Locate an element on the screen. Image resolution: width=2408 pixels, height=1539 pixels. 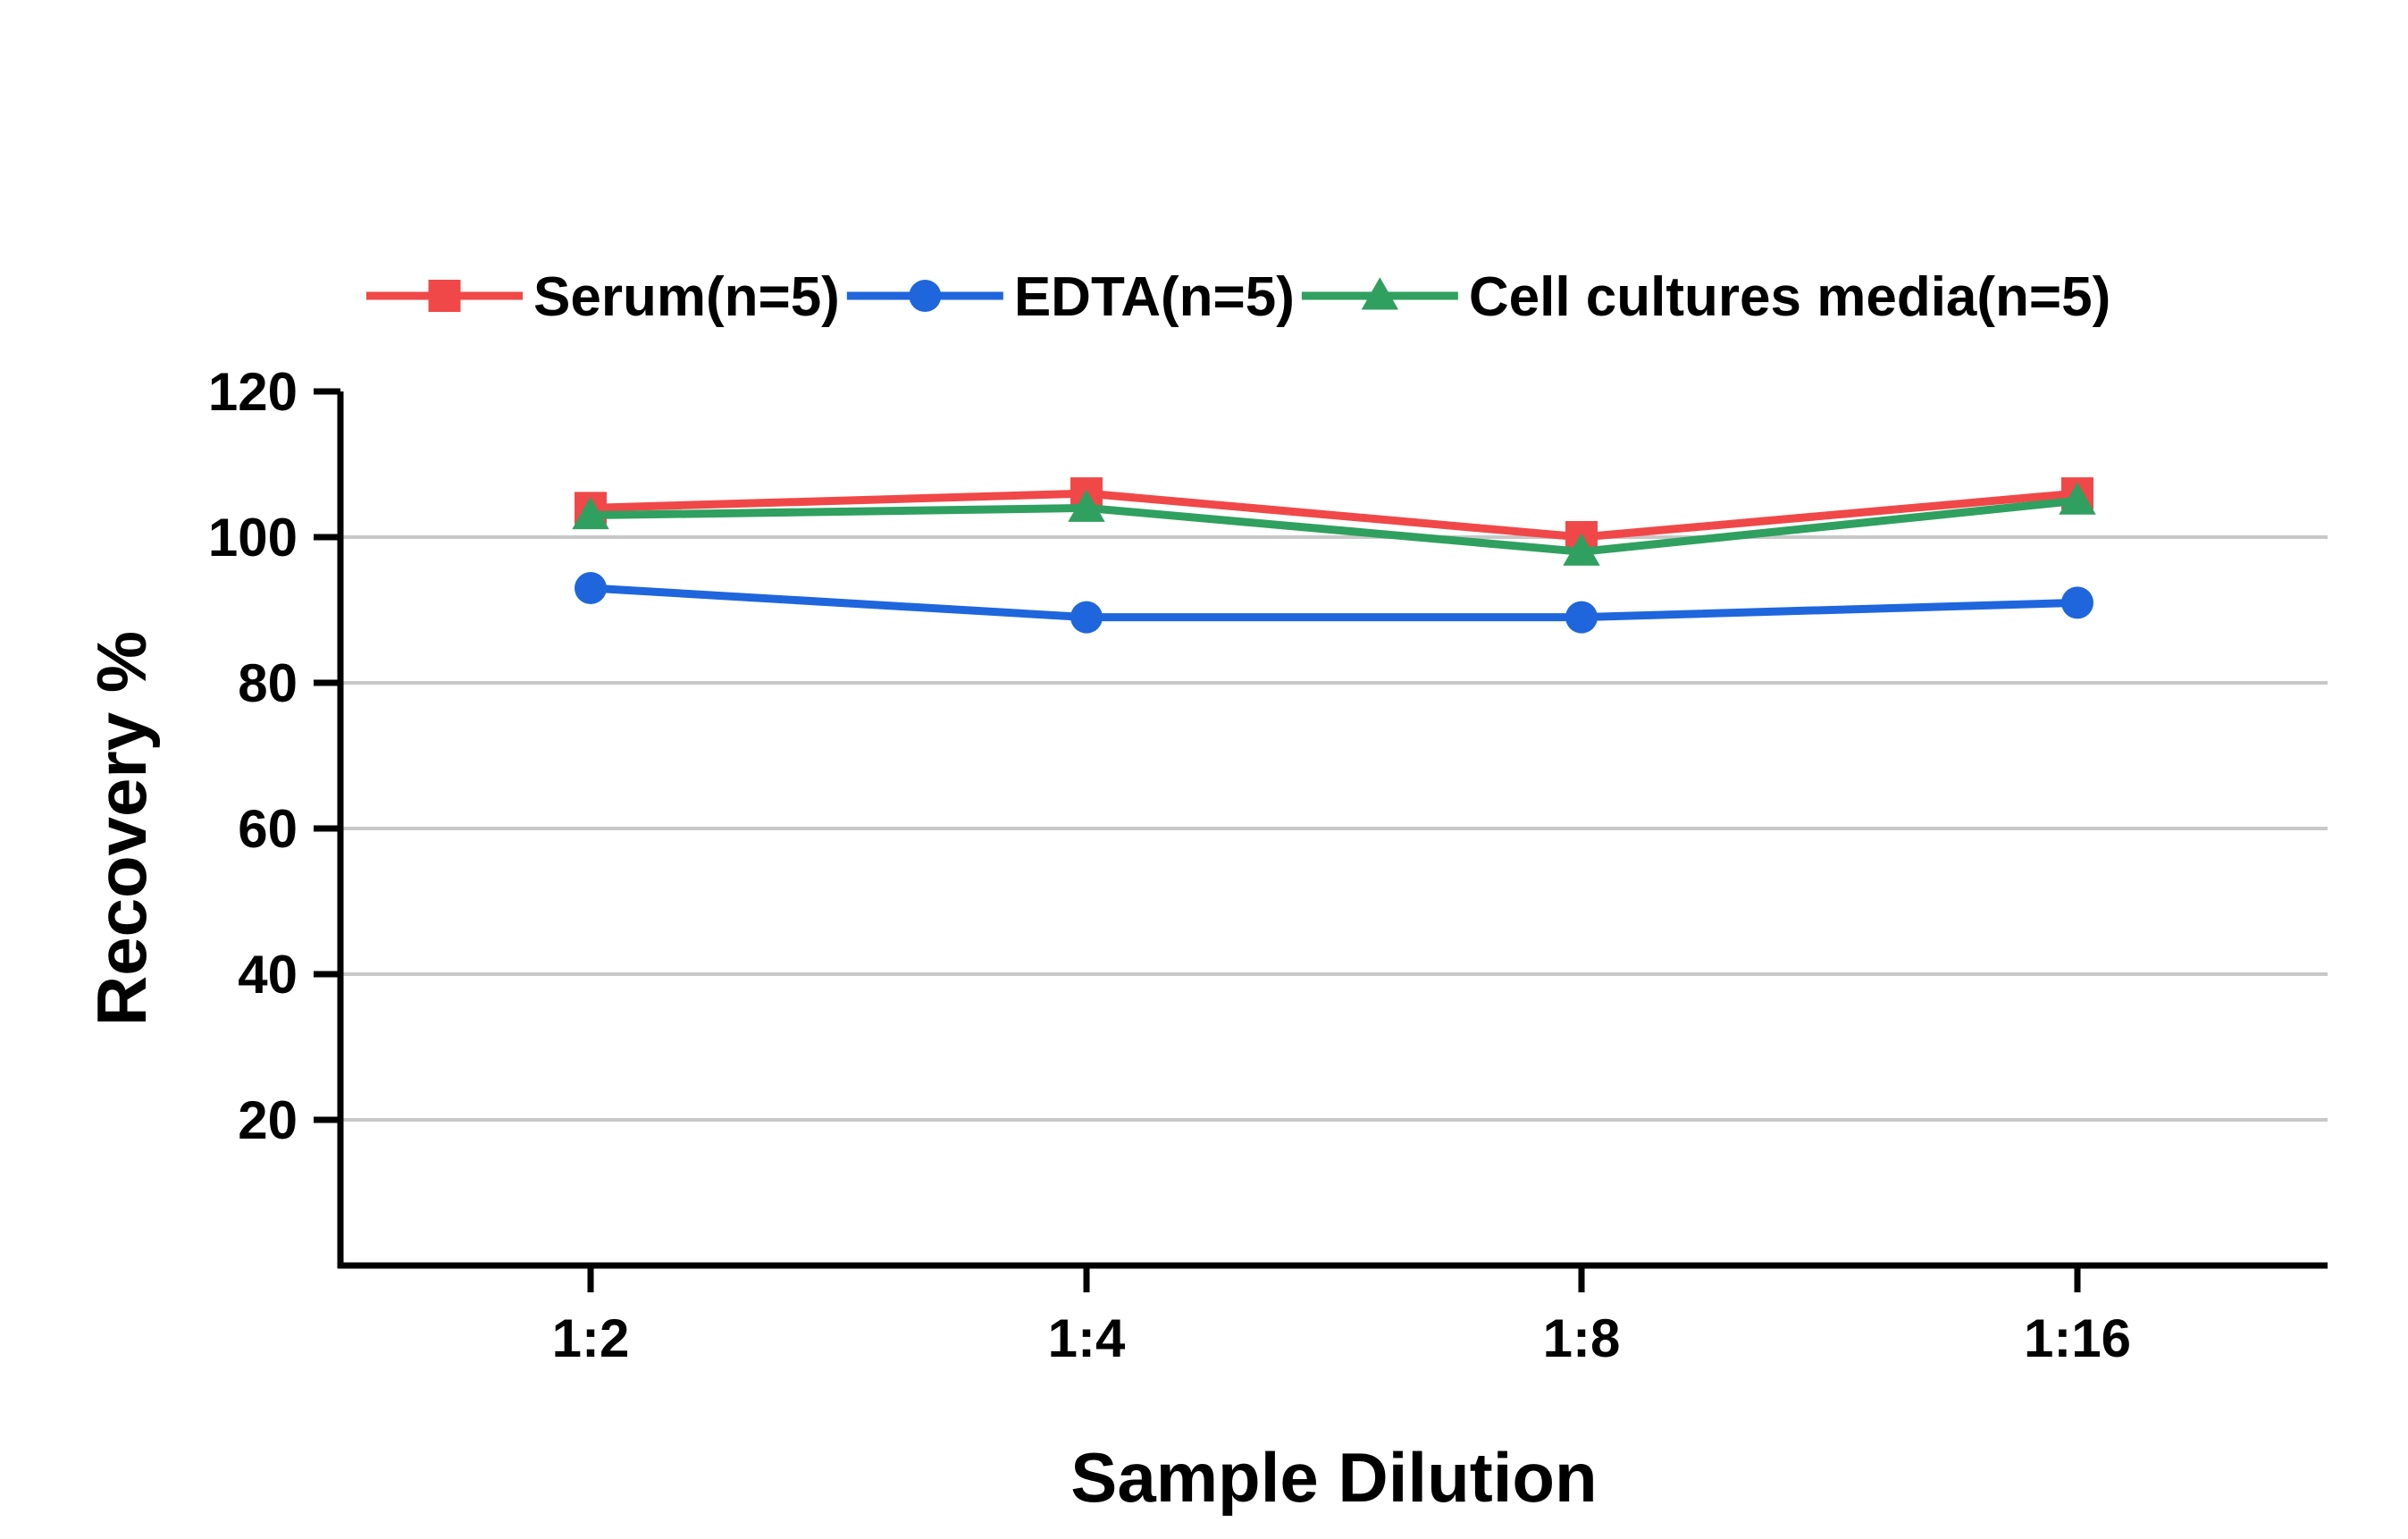
y-tick-label: 20 is located at coordinates (268, 1120).